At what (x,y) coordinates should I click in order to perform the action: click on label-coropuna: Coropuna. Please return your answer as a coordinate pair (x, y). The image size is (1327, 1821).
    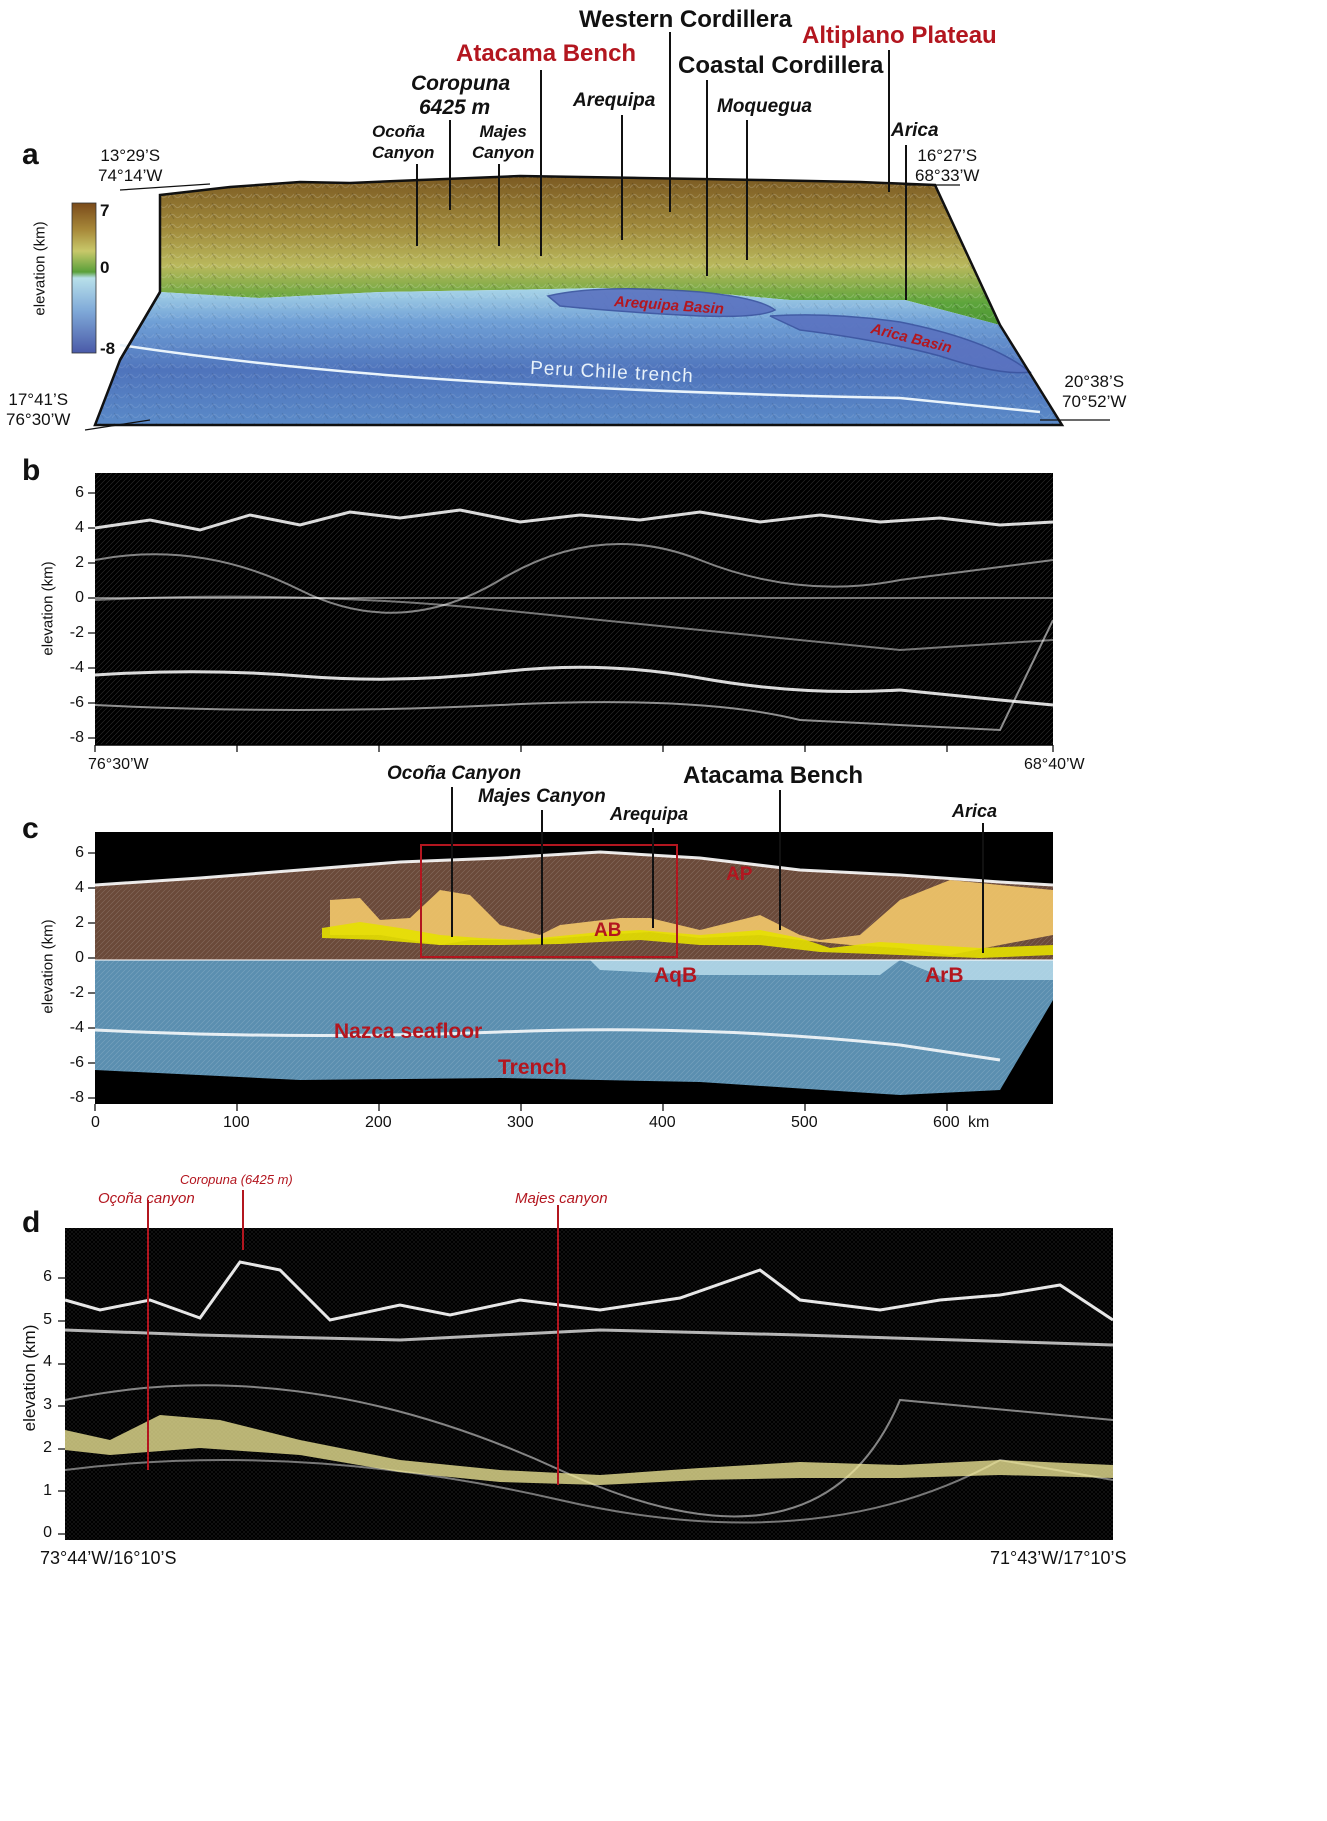
    Looking at the image, I should click on (461, 83).